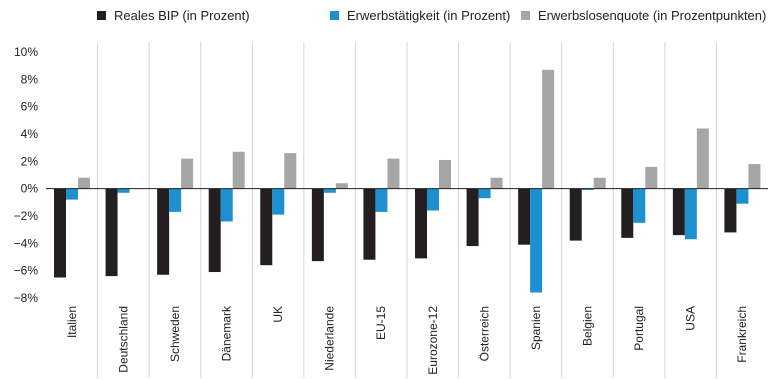 This screenshot has width=768, height=379. Describe the element at coordinates (226, 205) in the screenshot. I see `bar-dänemark-s1` at that location.